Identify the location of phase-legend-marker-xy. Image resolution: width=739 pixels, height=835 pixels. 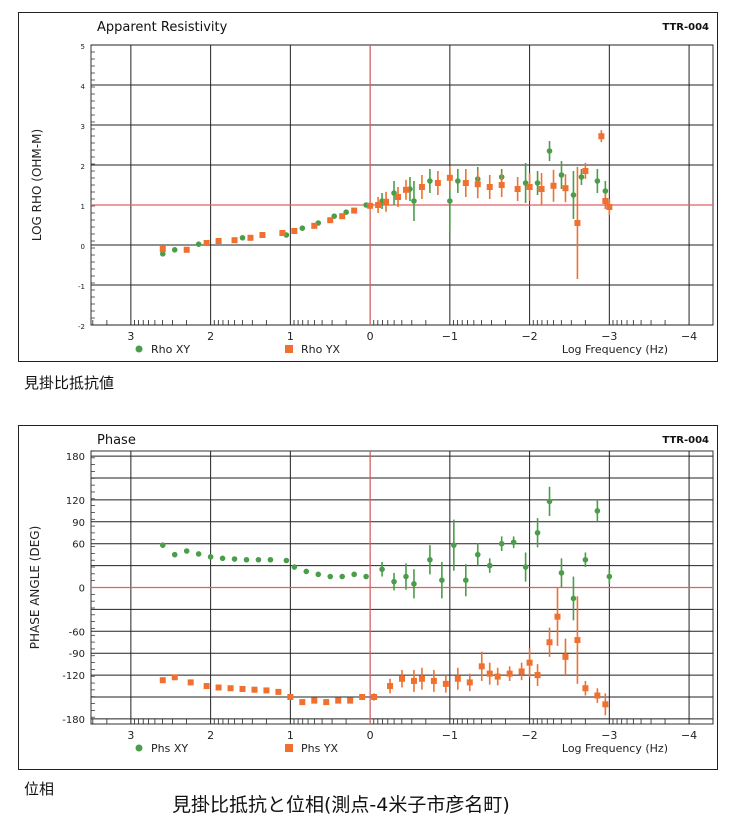
(139, 748).